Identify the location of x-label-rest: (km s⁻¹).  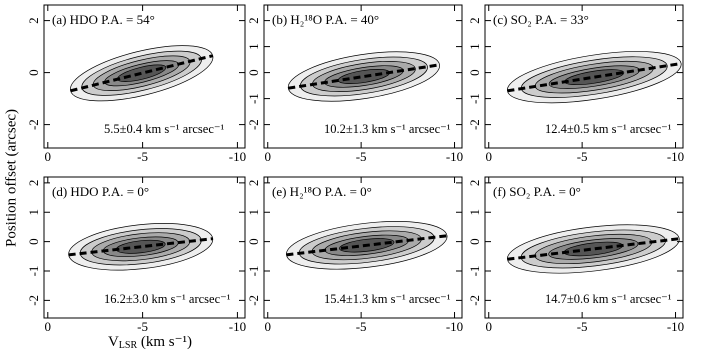
(164, 342).